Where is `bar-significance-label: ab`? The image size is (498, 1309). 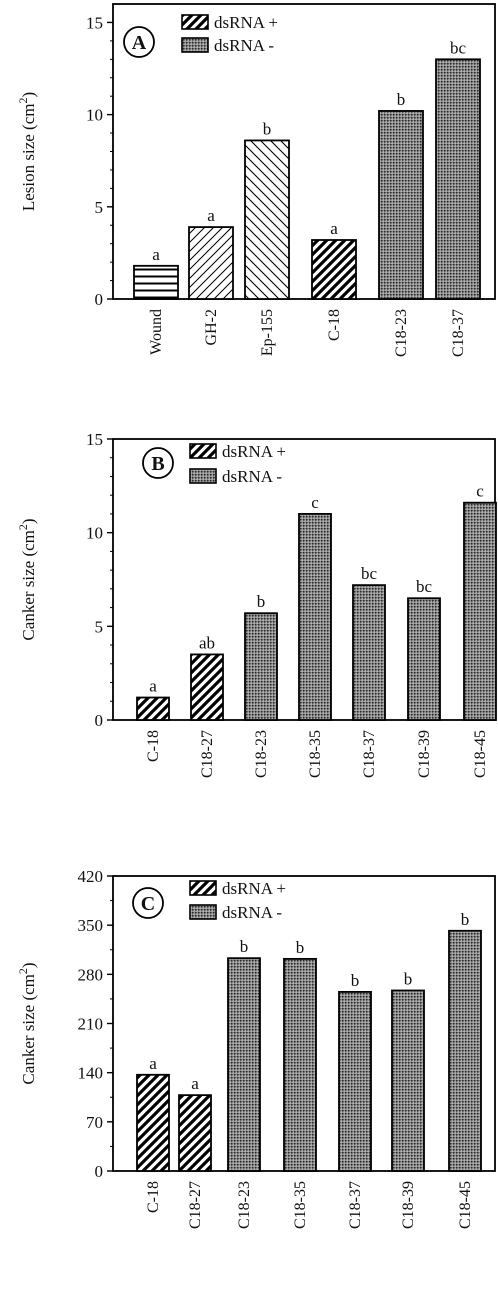
bar-significance-label: ab is located at coordinates (207, 642).